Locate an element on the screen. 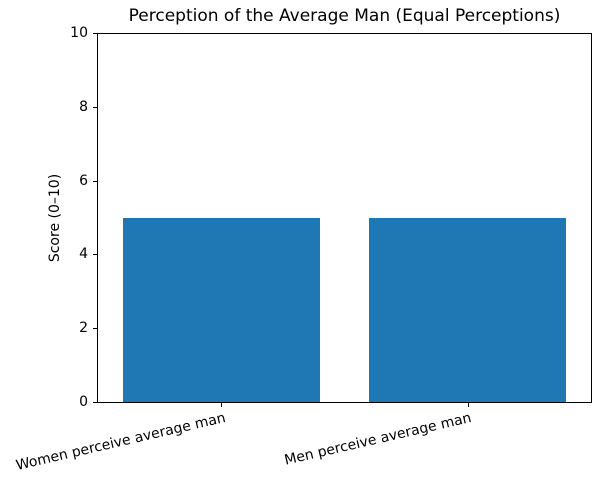  y-tick-label: 4 is located at coordinates (83, 254).